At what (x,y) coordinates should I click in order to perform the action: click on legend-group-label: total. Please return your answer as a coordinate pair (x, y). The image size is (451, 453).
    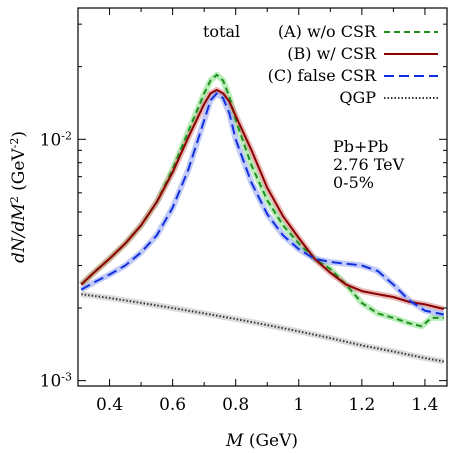
    Looking at the image, I should click on (221, 31).